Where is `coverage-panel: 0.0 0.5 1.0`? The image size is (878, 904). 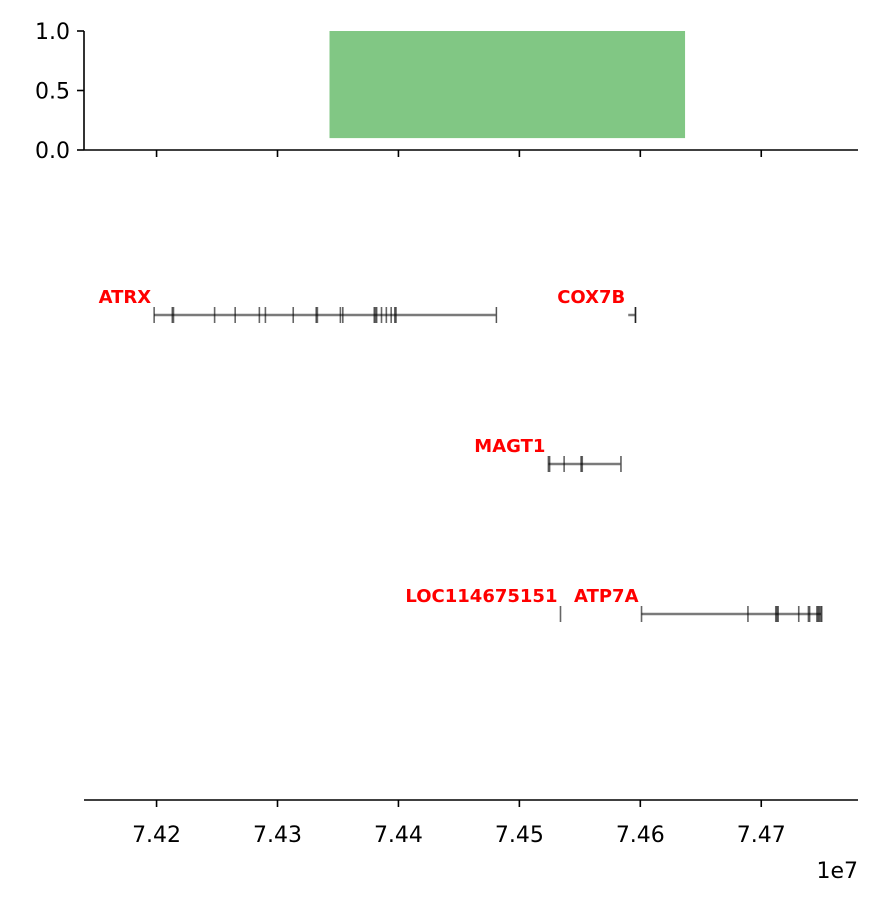 coverage-panel: 0.0 0.5 1.0 is located at coordinates (446, 92).